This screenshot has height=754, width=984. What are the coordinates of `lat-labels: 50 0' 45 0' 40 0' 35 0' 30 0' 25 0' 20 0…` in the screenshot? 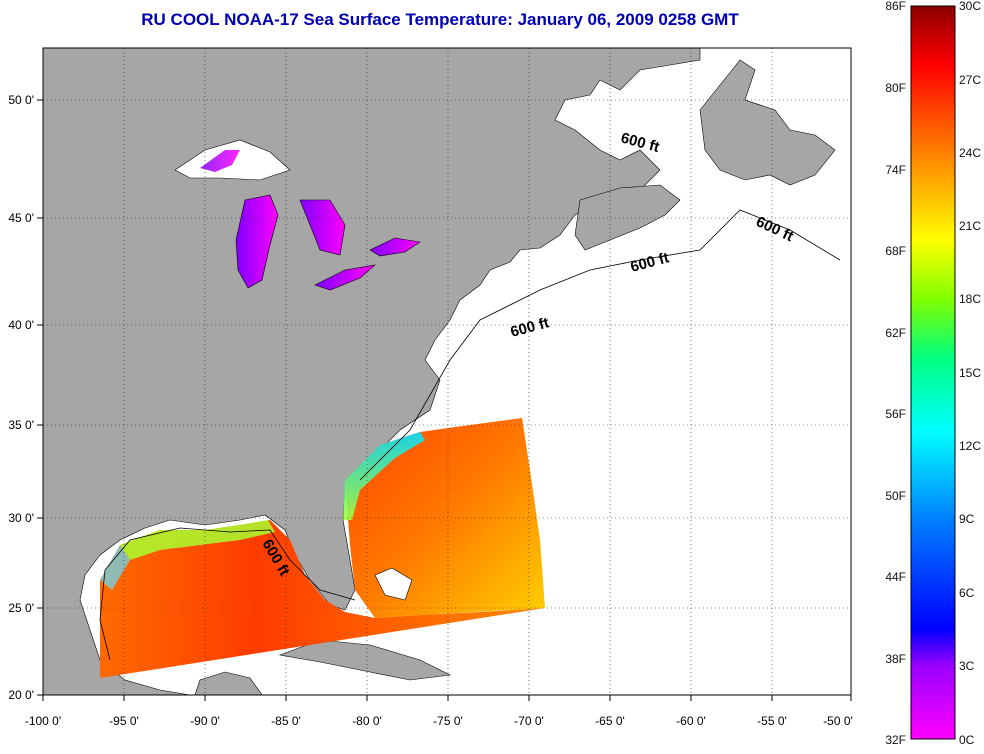 It's located at (21, 397).